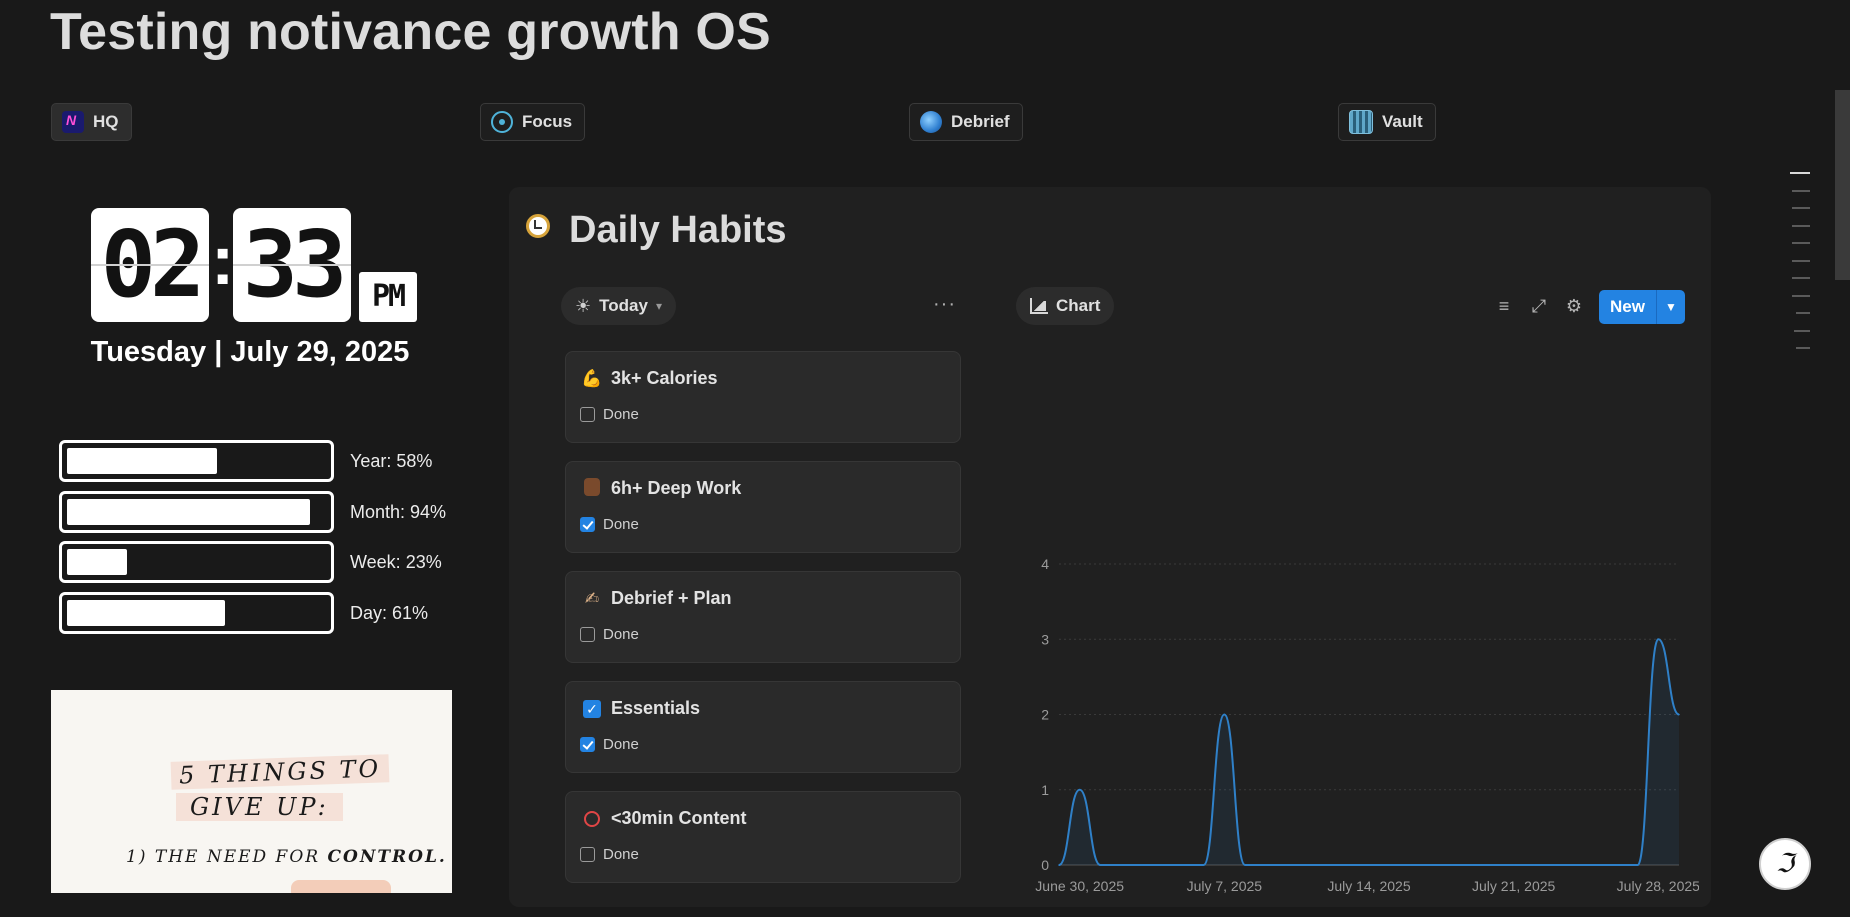 This screenshot has width=1850, height=917. I want to click on muscle-icon: 💪, so click(592, 378).